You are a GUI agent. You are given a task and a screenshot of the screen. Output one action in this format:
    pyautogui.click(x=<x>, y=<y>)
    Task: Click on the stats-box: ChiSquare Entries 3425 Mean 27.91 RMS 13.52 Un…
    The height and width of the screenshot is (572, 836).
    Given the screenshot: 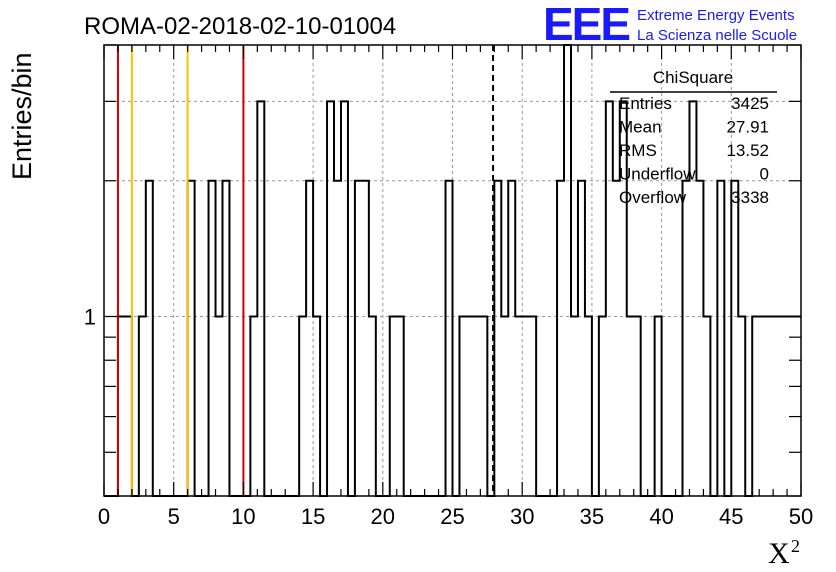 What is the action you would take?
    pyautogui.click(x=693, y=137)
    